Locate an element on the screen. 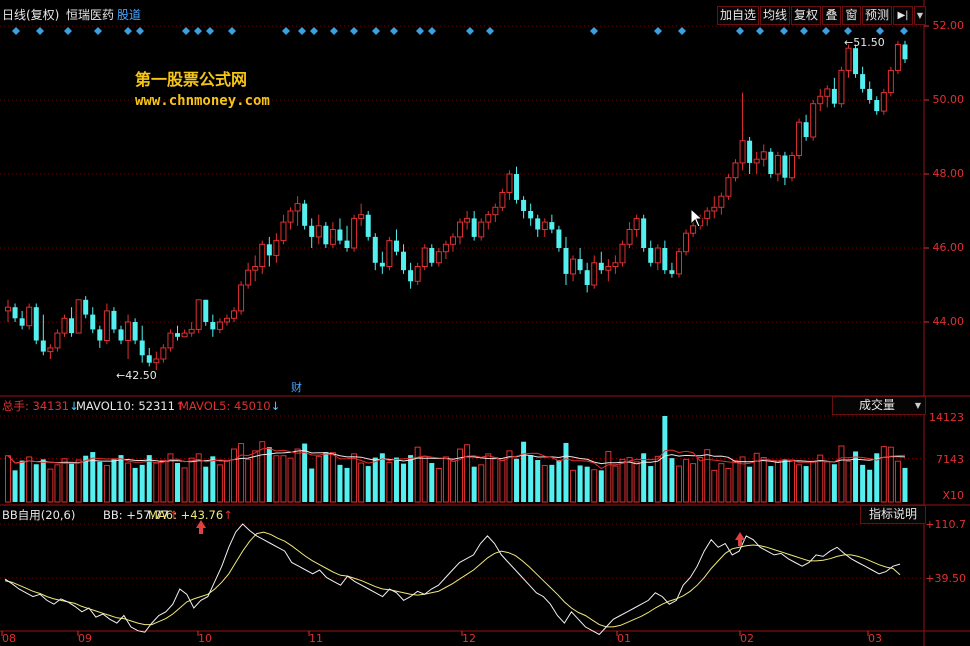 The width and height of the screenshot is (970, 646). adjust-button: 复权 is located at coordinates (806, 15).